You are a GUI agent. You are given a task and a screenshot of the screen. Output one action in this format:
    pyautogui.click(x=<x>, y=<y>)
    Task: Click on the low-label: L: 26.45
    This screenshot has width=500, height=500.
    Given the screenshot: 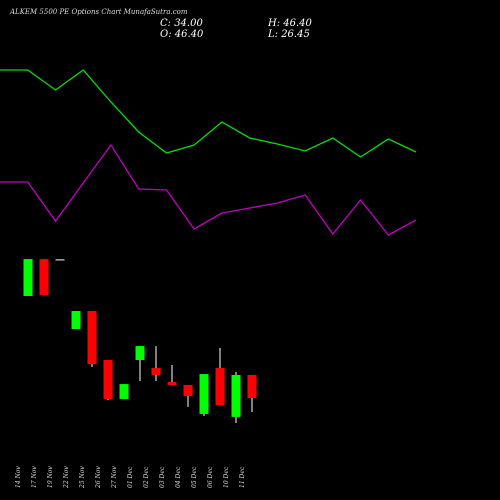 What is the action you would take?
    pyautogui.click(x=288, y=34)
    